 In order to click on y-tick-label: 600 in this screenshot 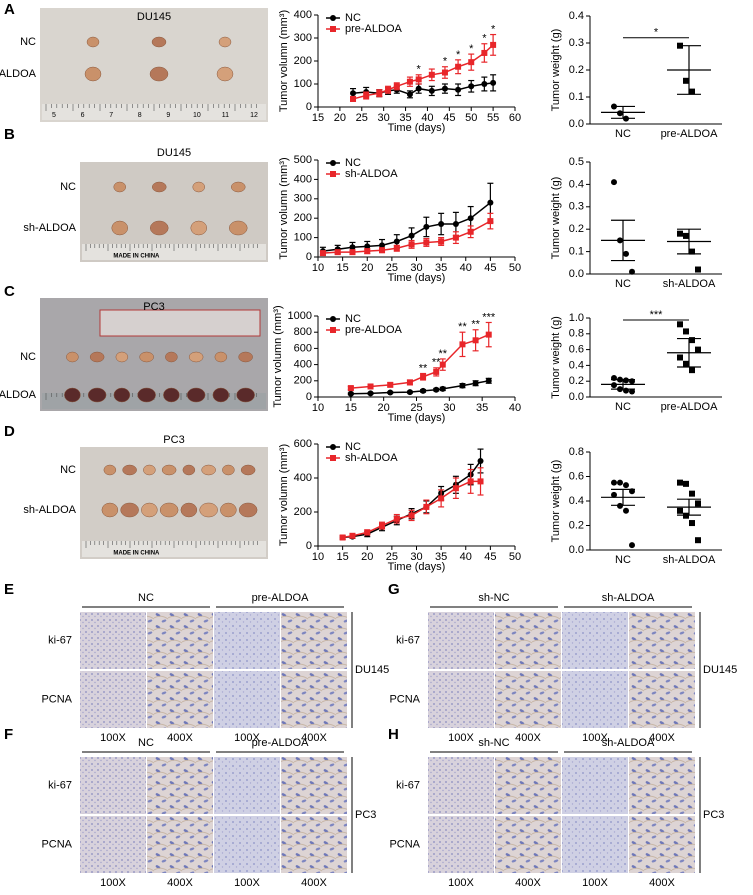, I will do `click(303, 444)`.